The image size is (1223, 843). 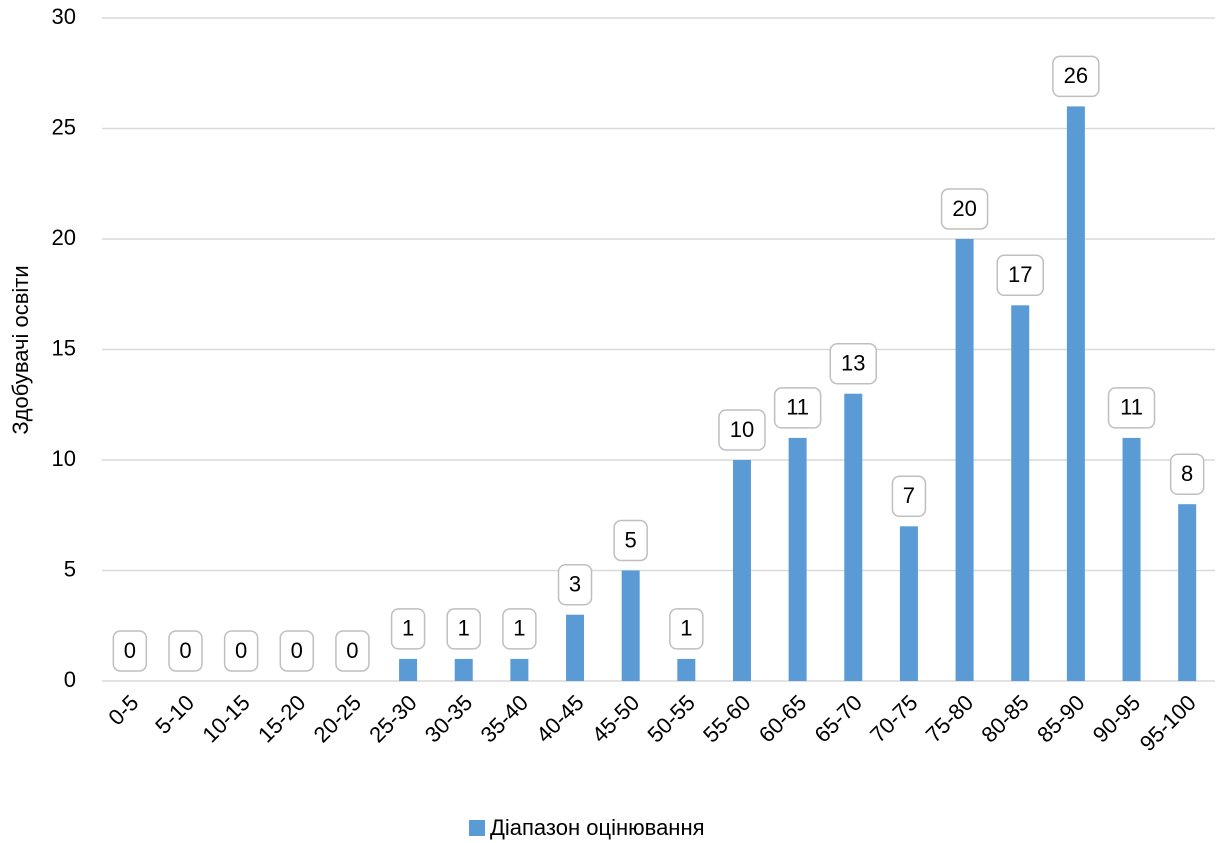 What do you see at coordinates (20, 349) in the screenshot?
I see `y-axis-label: Здобувачі освіти` at bounding box center [20, 349].